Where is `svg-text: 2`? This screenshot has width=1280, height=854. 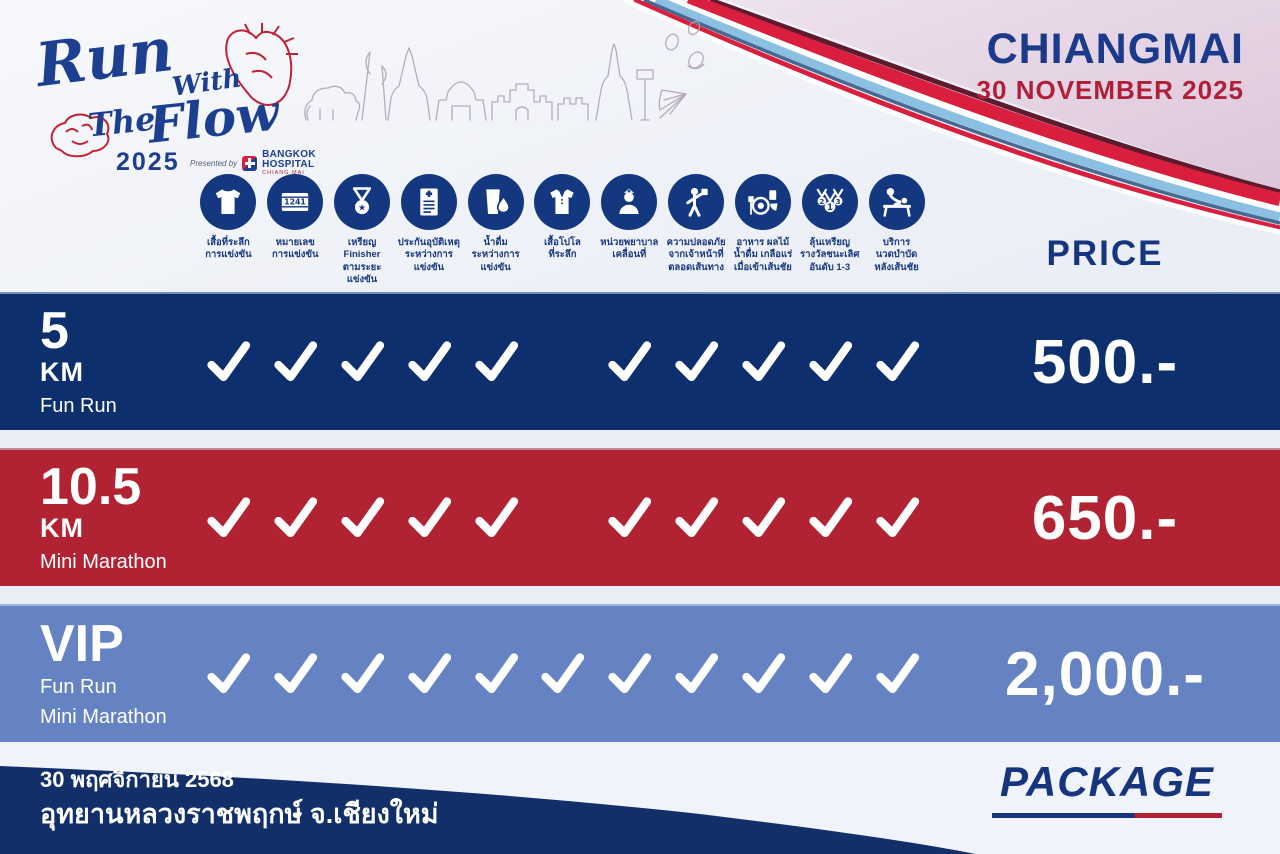 svg-text: 2 is located at coordinates (821, 202).